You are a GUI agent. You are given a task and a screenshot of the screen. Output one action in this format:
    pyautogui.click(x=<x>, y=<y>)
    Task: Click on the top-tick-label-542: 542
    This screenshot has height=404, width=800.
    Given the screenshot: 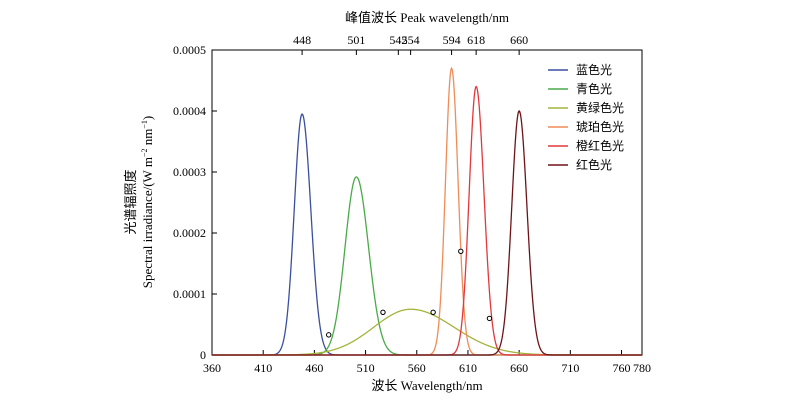 What is the action you would take?
    pyautogui.click(x=398, y=40)
    